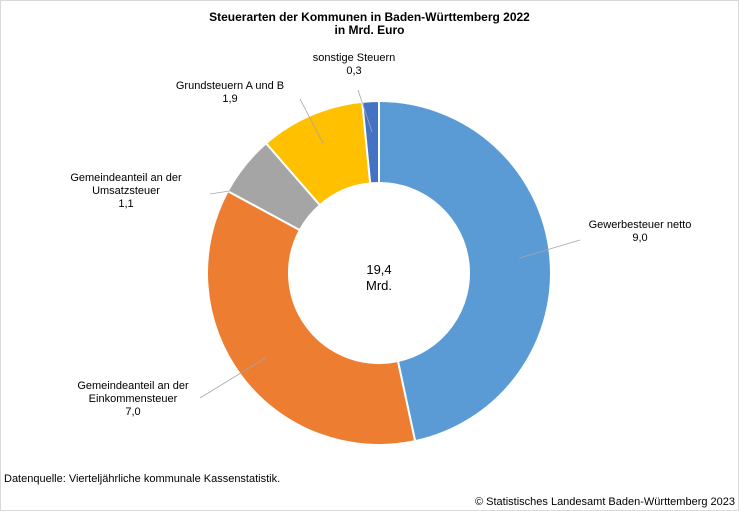  I want to click on slice-label-gewerbesteuer: Gewerbesteuer netto 9,0, so click(640, 232).